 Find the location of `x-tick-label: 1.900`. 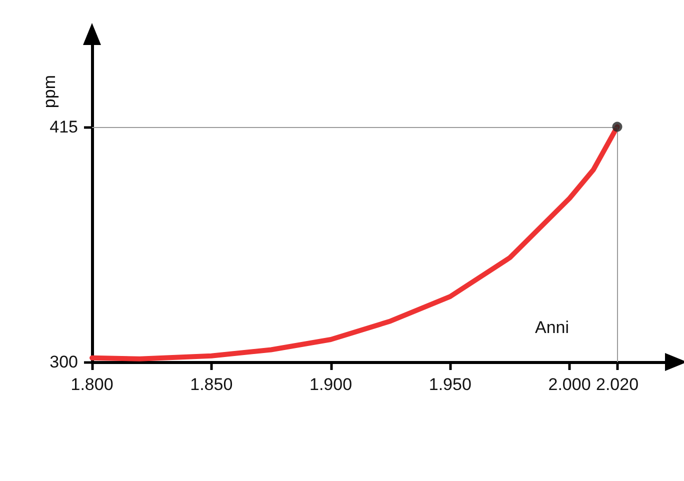

x-tick-label: 1.900 is located at coordinates (330, 384).